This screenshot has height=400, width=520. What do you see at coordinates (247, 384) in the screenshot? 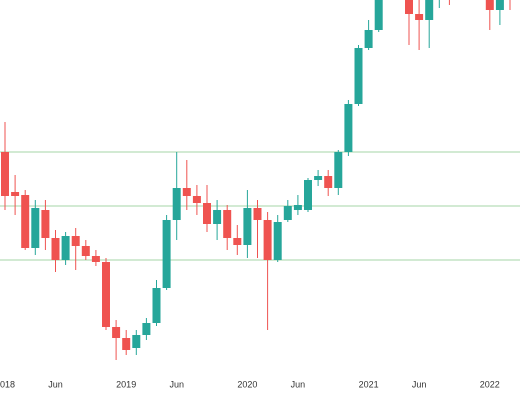
I see `x-tick-label: 2020` at bounding box center [247, 384].